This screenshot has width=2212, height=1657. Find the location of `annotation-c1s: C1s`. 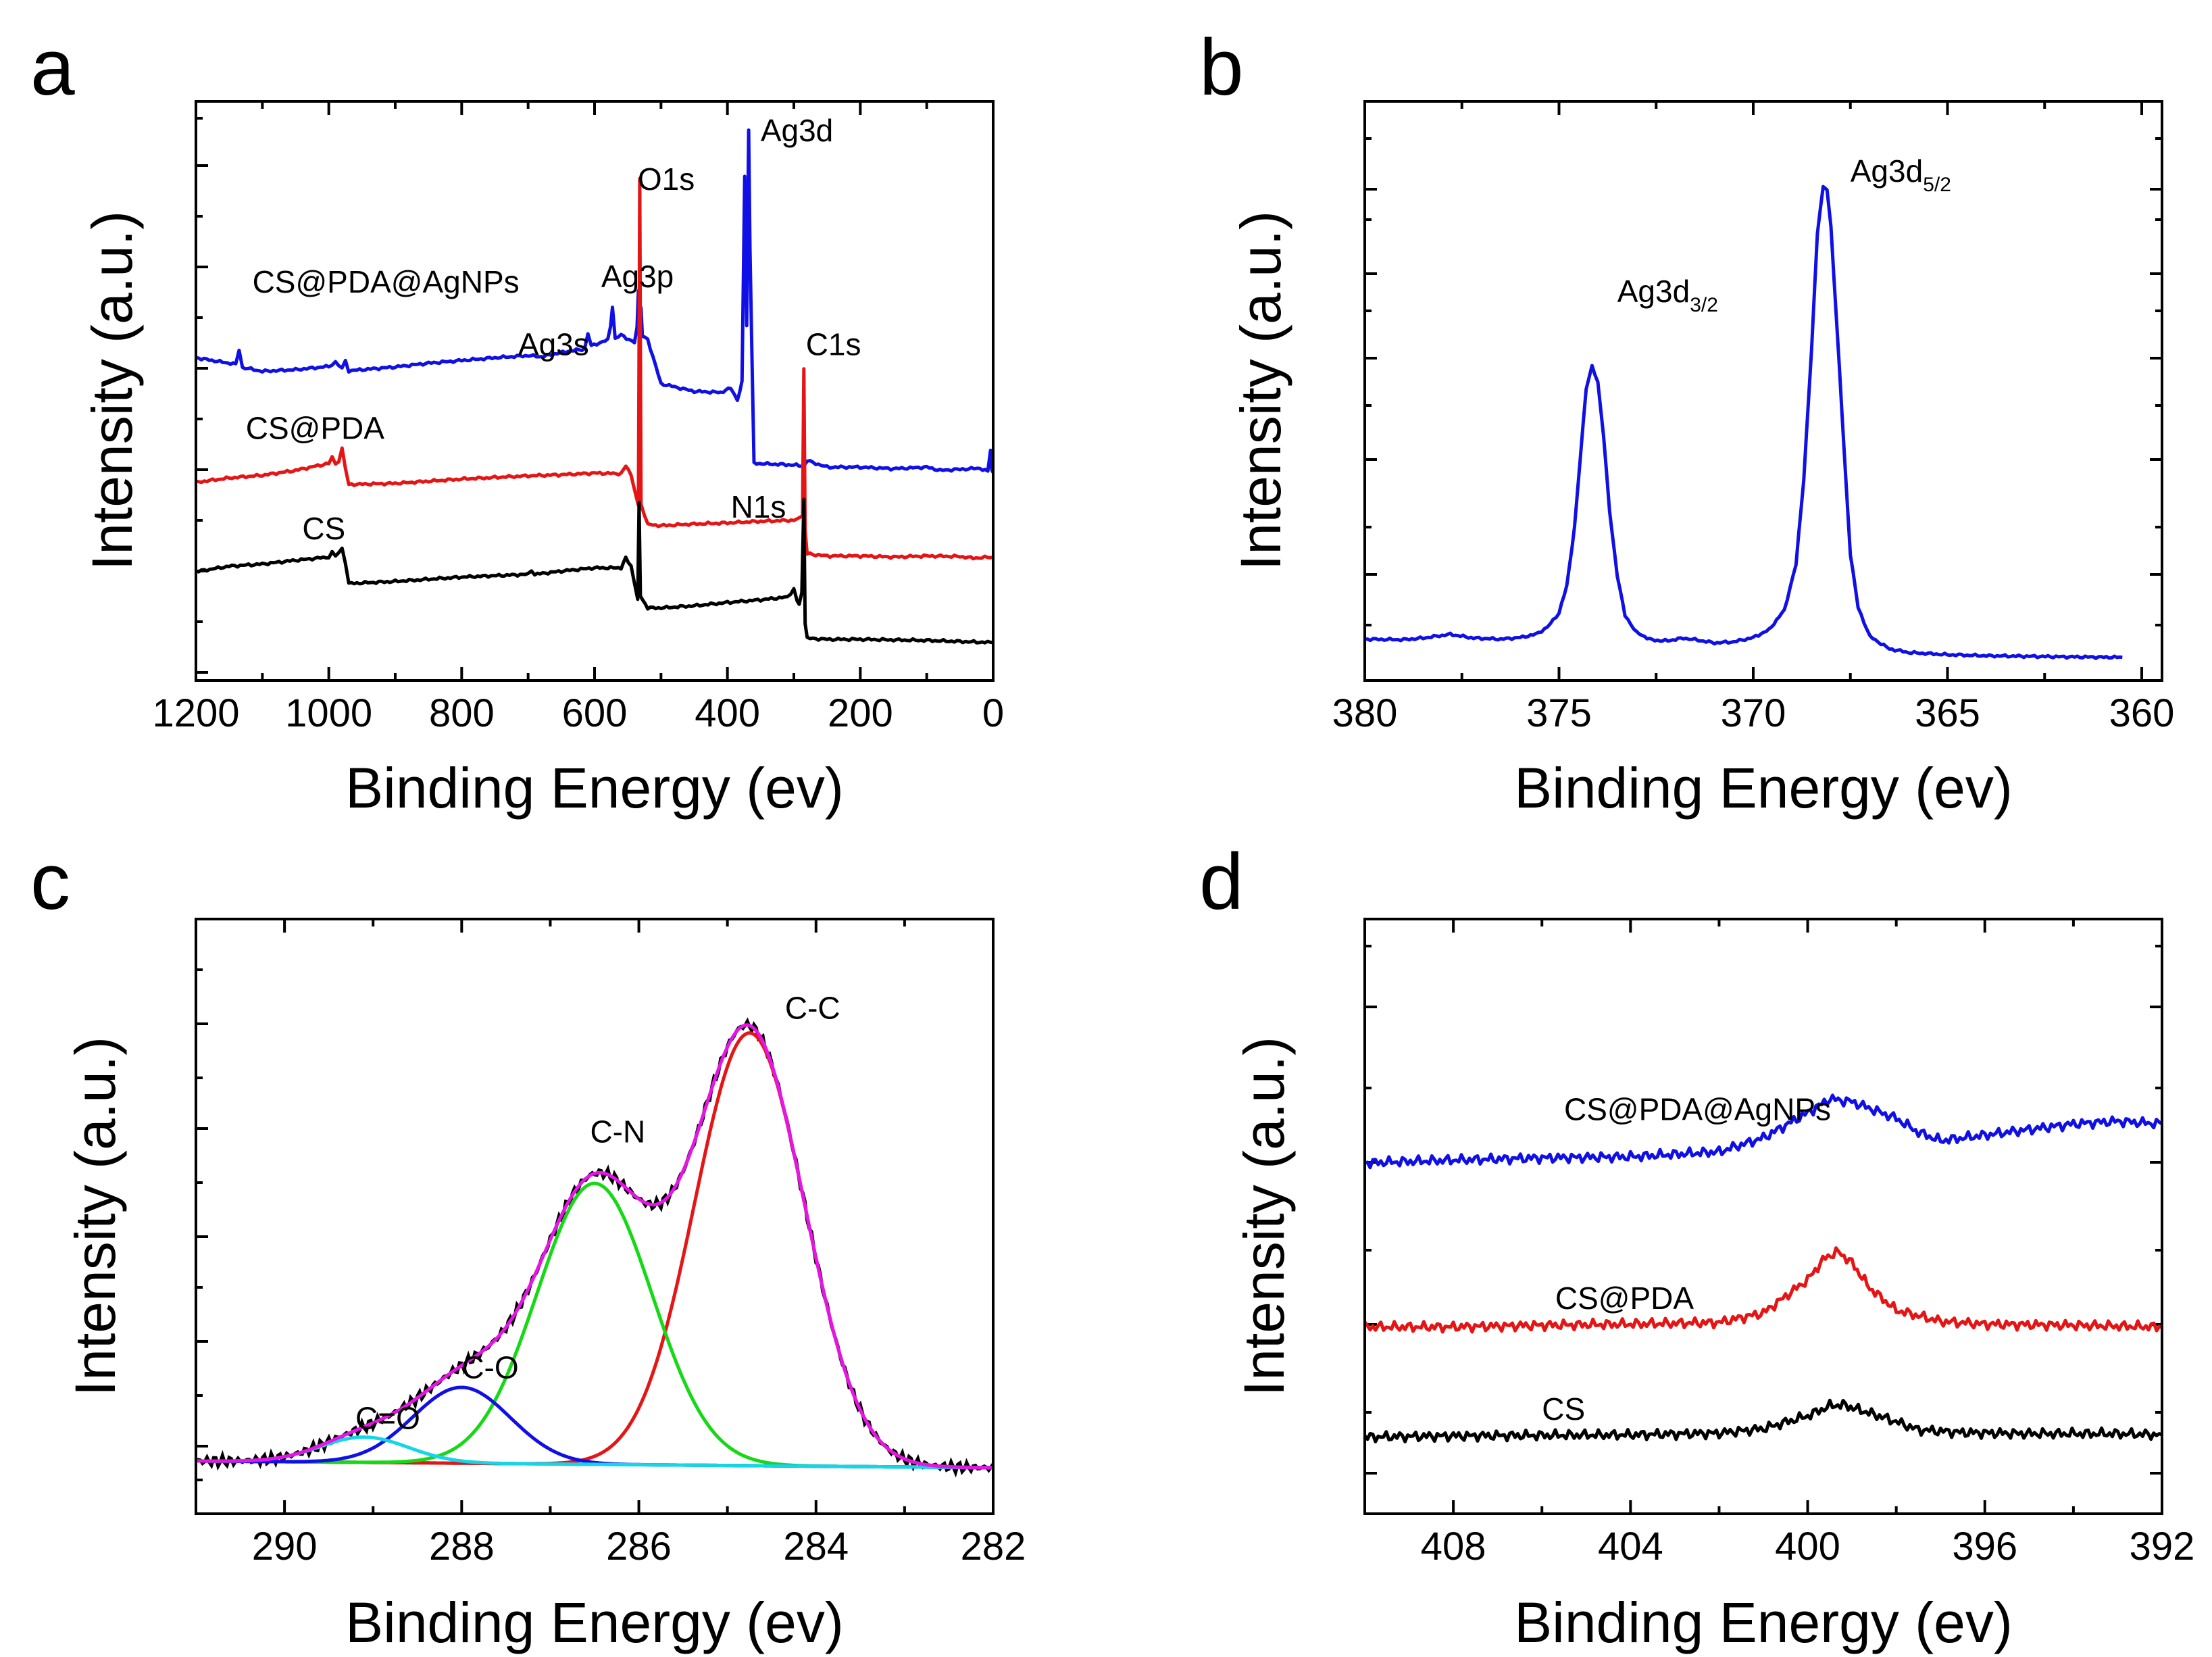

annotation-c1s: C1s is located at coordinates (833, 344).